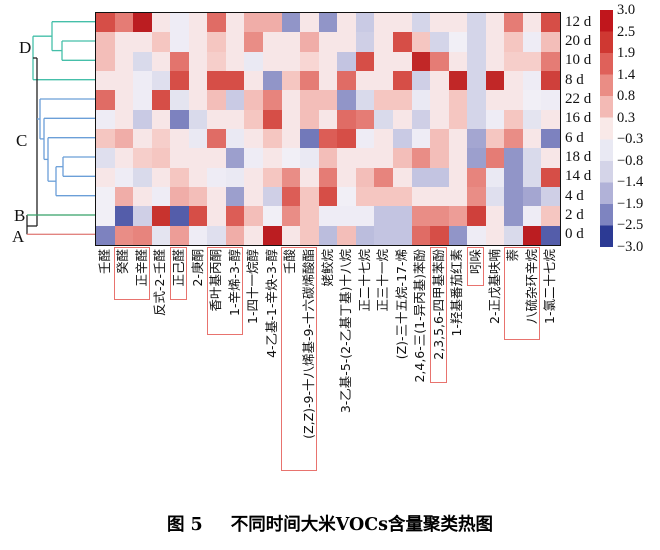 The height and width of the screenshot is (550, 660). What do you see at coordinates (420, 316) in the screenshot?
I see `column-label: 2,4,6-三(1-异丙基)苯酚` at bounding box center [420, 316].